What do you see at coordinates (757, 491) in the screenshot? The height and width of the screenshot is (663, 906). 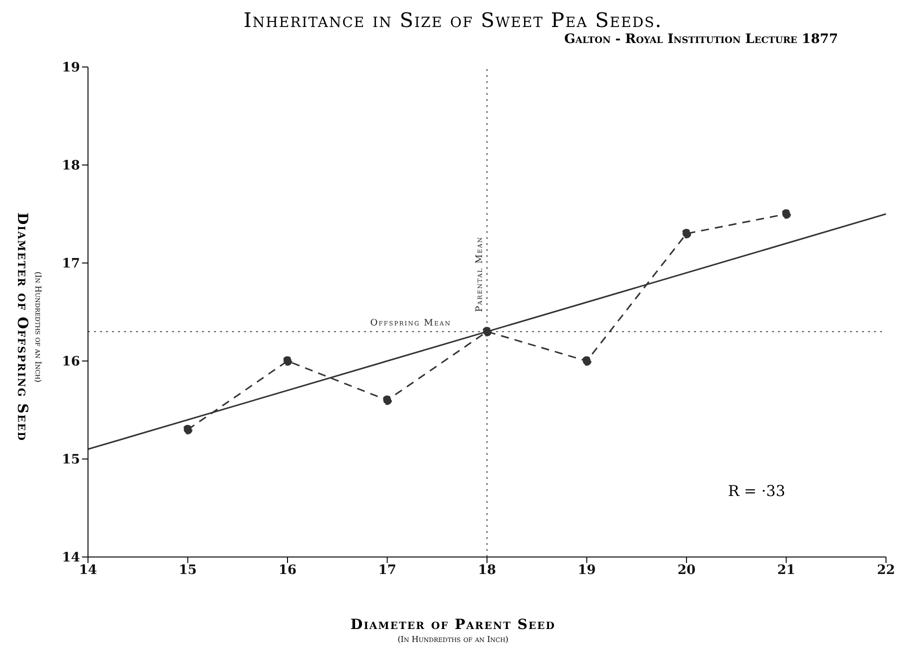 I see `annotation: R = ·33` at bounding box center [757, 491].